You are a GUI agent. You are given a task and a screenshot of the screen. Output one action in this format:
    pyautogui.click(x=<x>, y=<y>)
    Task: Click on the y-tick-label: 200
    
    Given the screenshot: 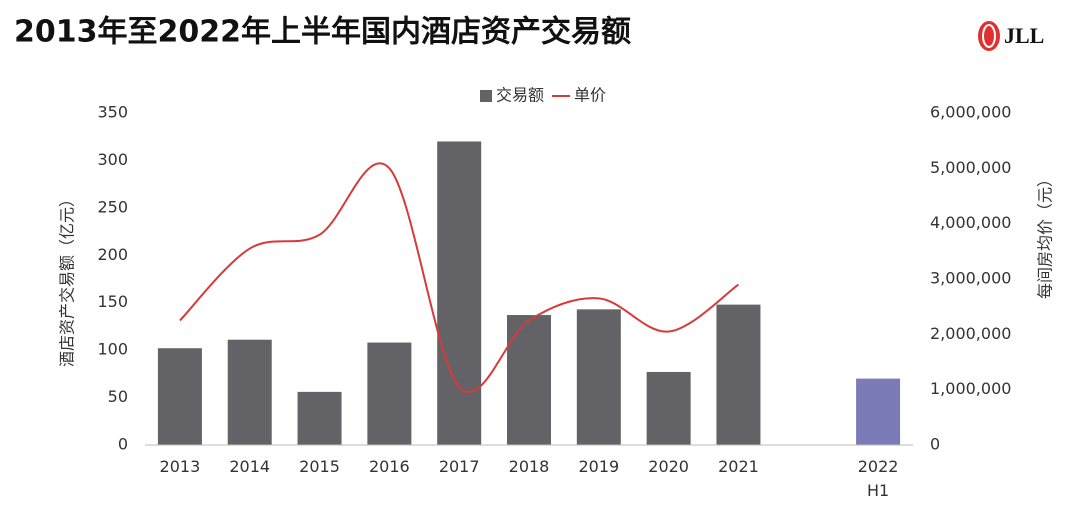 What is the action you would take?
    pyautogui.click(x=112, y=254)
    